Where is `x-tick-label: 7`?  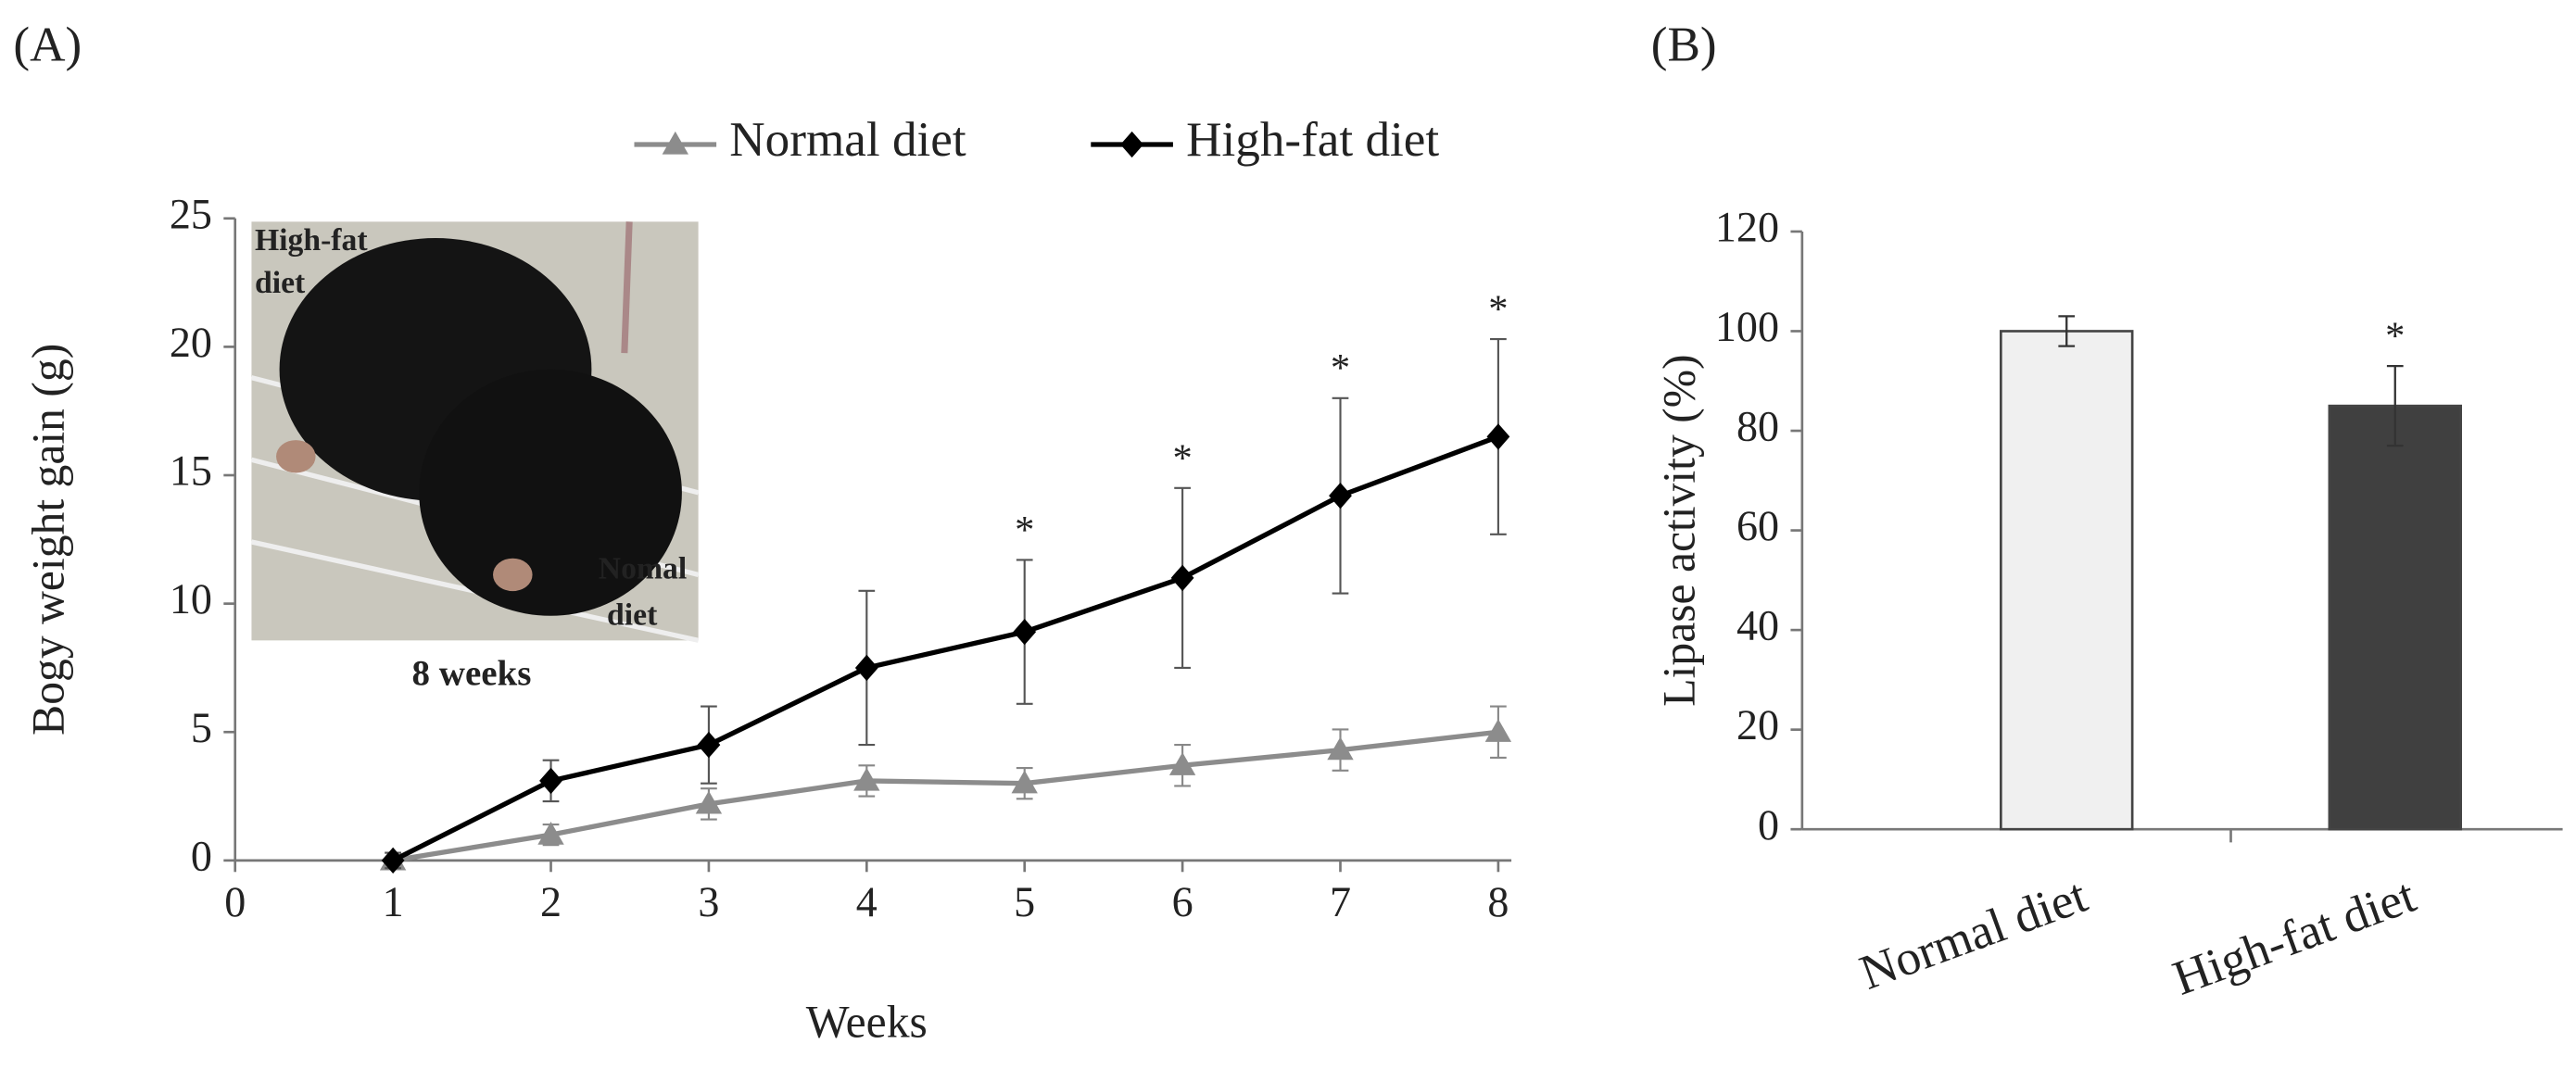
x-tick-label: 7 is located at coordinates (1340, 901).